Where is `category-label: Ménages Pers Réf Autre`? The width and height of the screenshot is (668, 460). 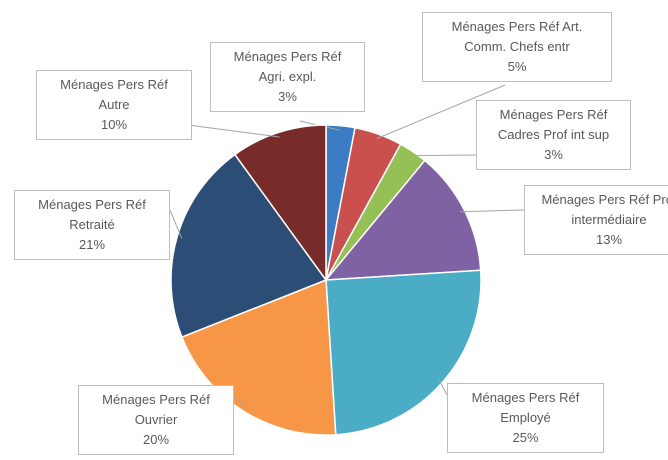 category-label: Ménages Pers Réf Autre is located at coordinates (114, 94).